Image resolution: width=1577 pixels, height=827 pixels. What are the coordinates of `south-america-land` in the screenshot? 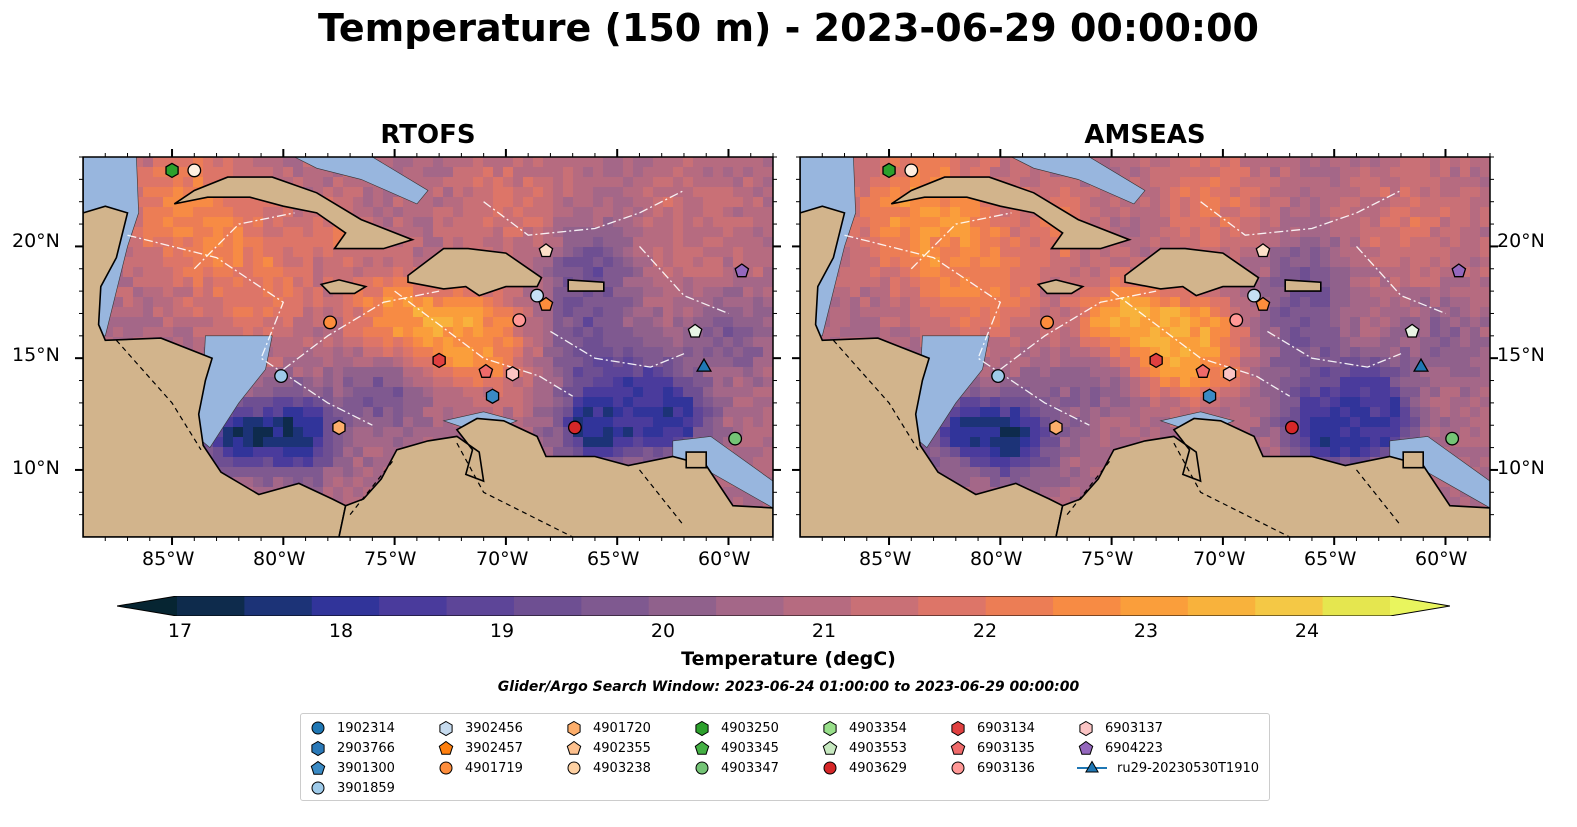 It's located at (1272, 477).